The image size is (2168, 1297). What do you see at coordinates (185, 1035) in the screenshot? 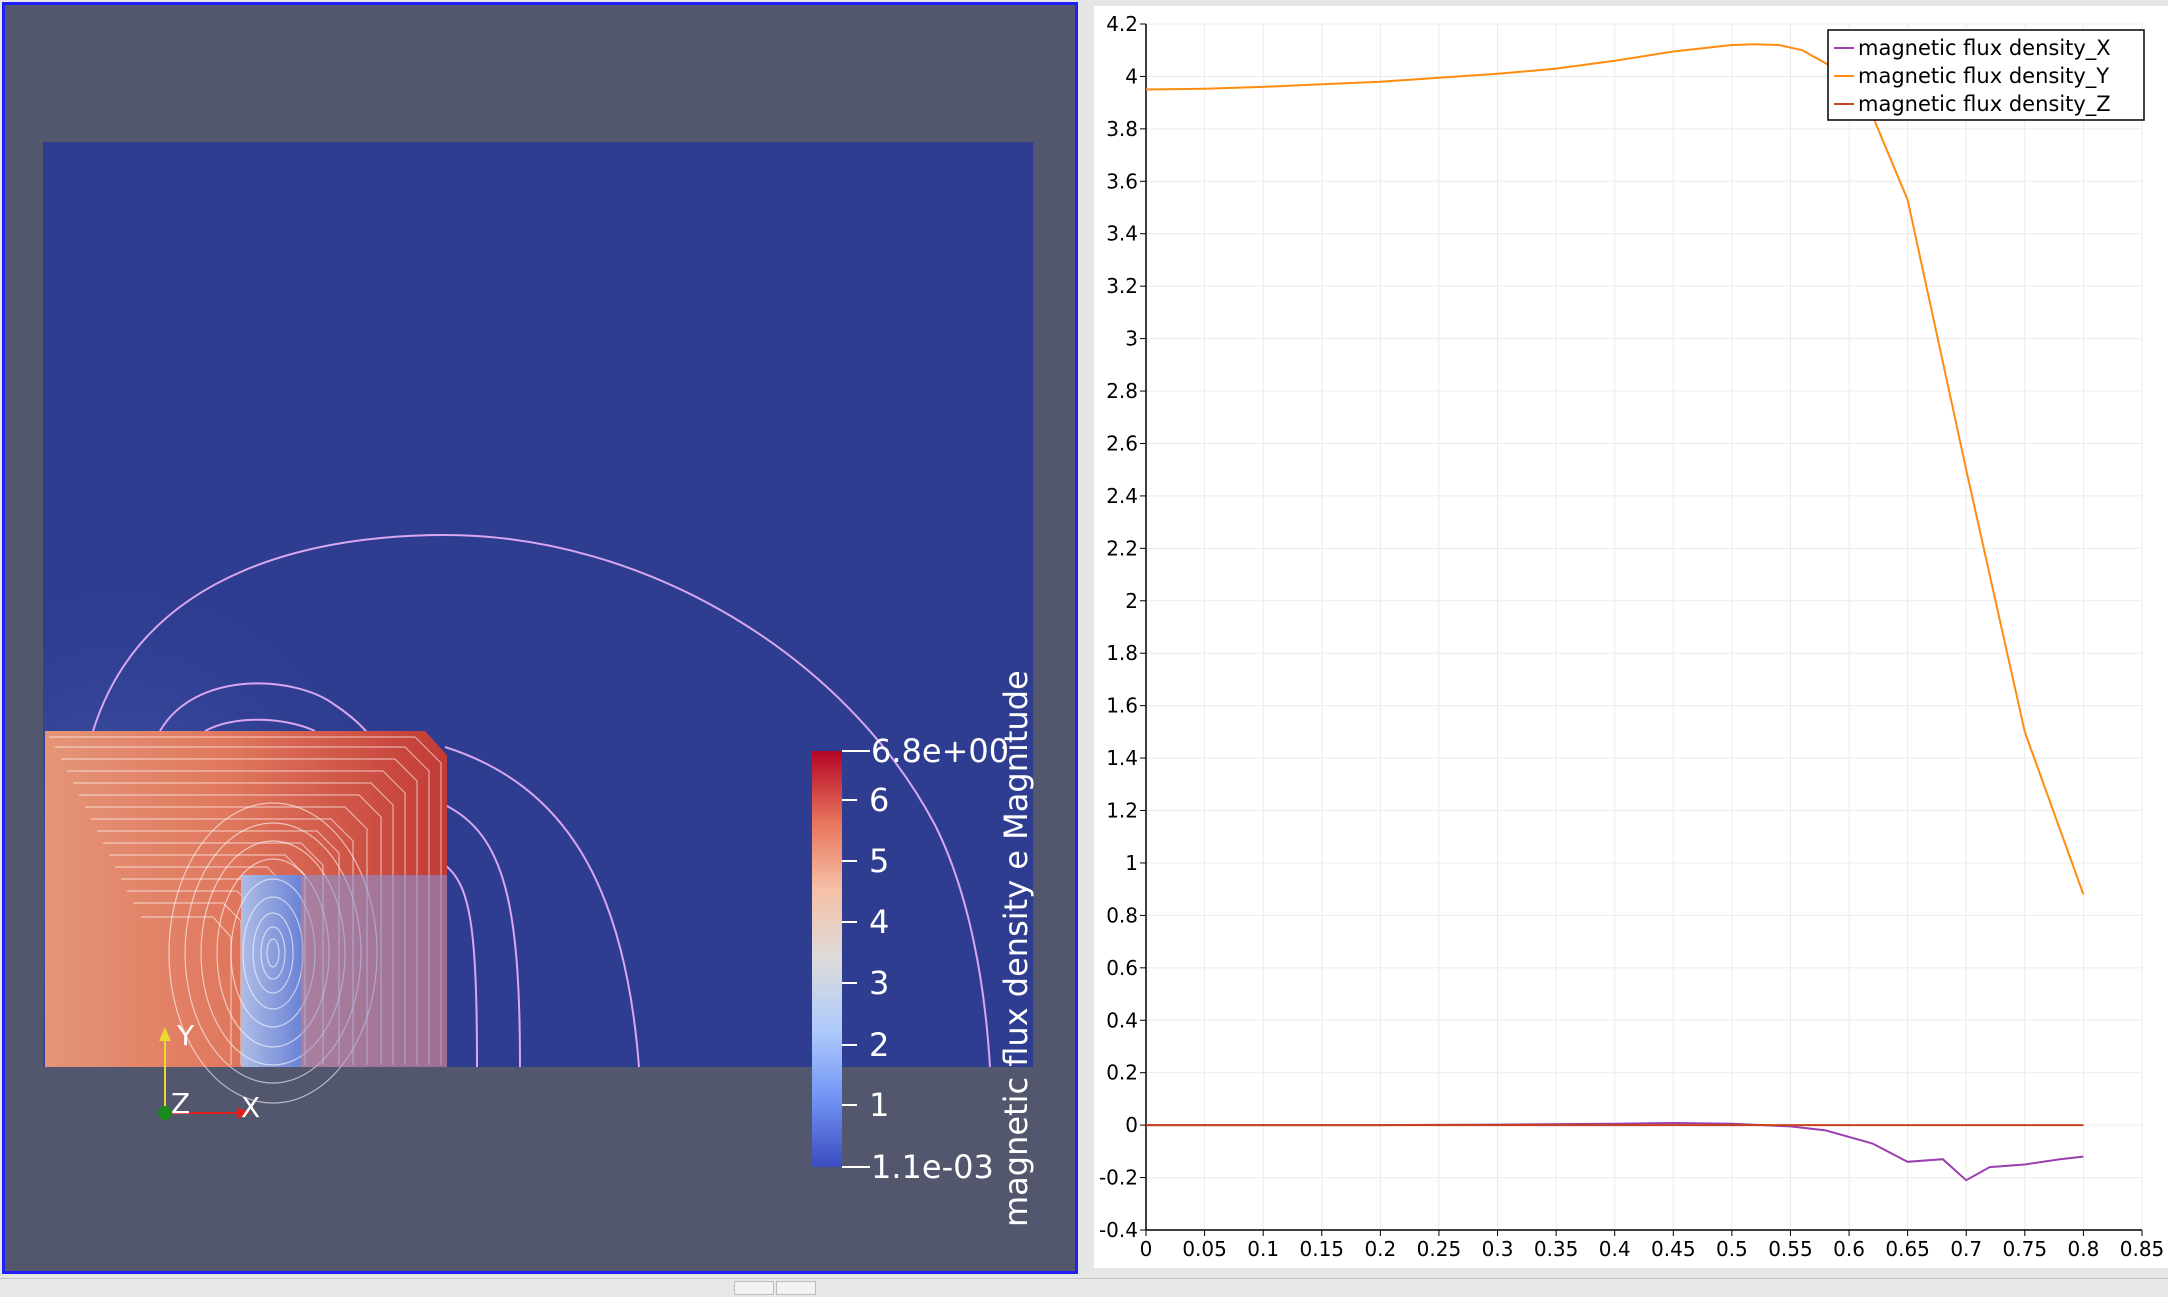
I see `axis-y-label: Y` at bounding box center [185, 1035].